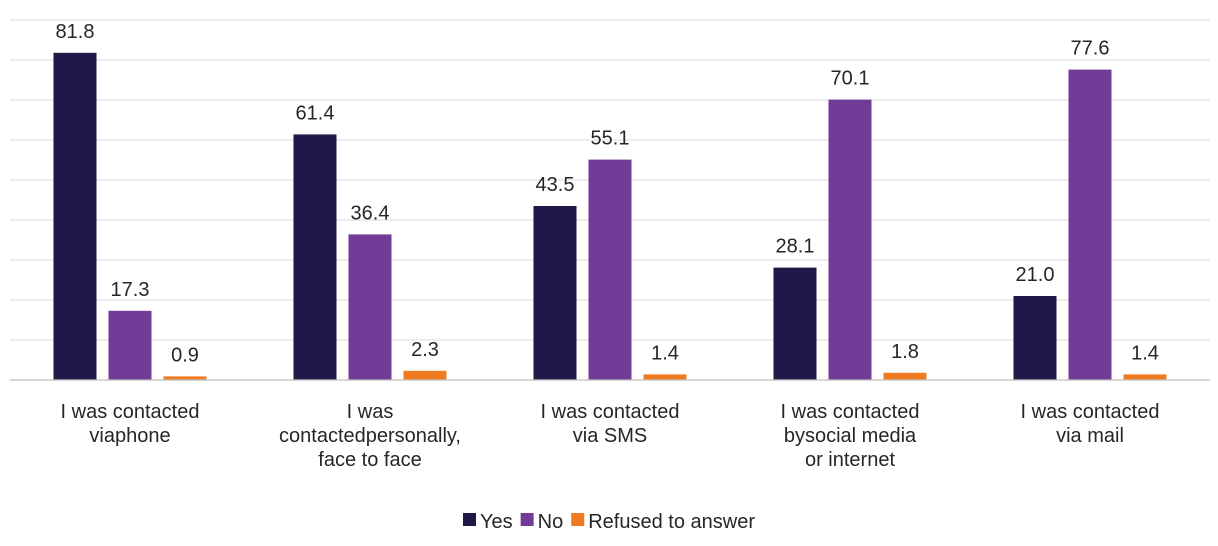 This screenshot has height=546, width=1218. I want to click on category-label: I was contacted bysocial media or internet, so click(850, 436).